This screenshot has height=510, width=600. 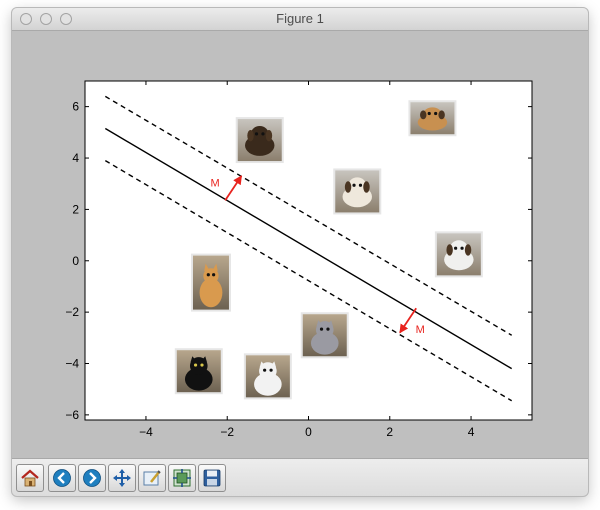 What do you see at coordinates (300, 477) in the screenshot?
I see `navigation-toolbar` at bounding box center [300, 477].